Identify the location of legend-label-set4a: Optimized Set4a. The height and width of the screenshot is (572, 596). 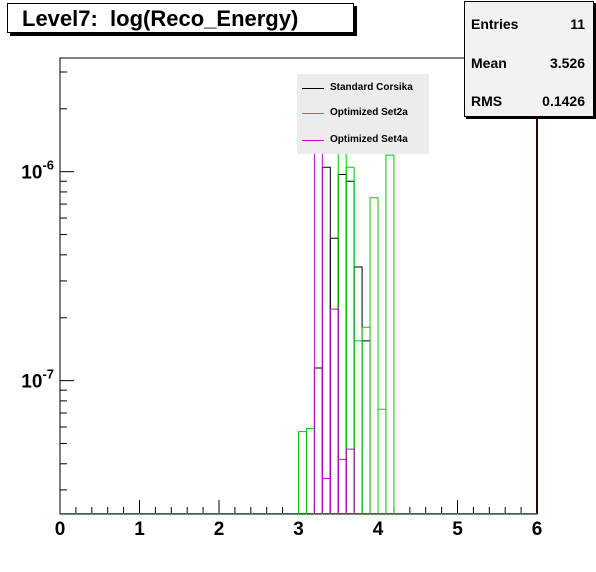
(369, 139).